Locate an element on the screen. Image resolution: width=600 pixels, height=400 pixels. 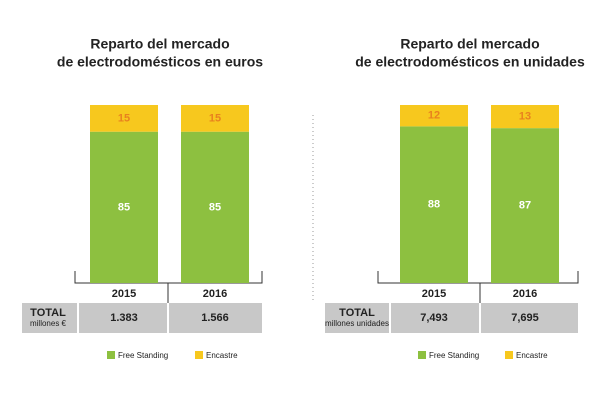
table-value: 1.566 is located at coordinates (215, 318).